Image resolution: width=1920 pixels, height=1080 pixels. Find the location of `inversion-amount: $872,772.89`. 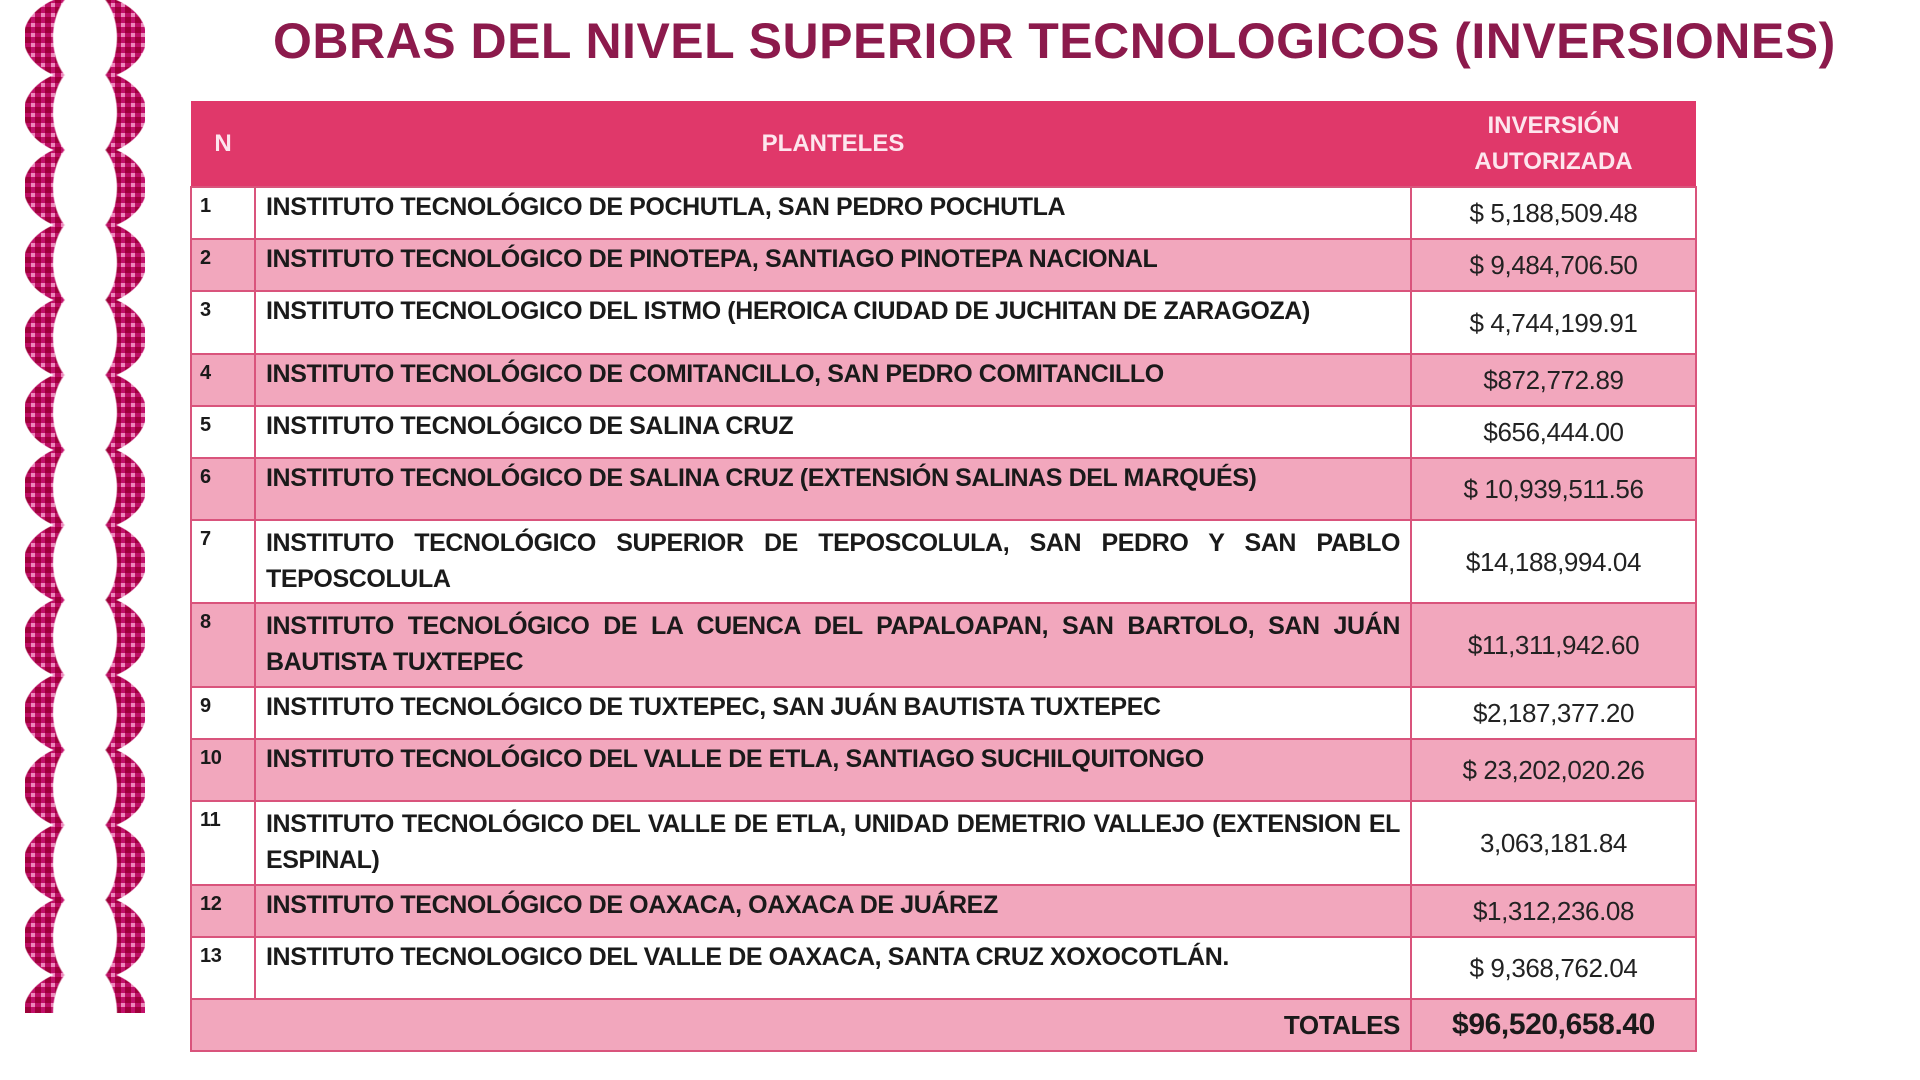

inversion-amount: $872,772.89 is located at coordinates (1553, 380).